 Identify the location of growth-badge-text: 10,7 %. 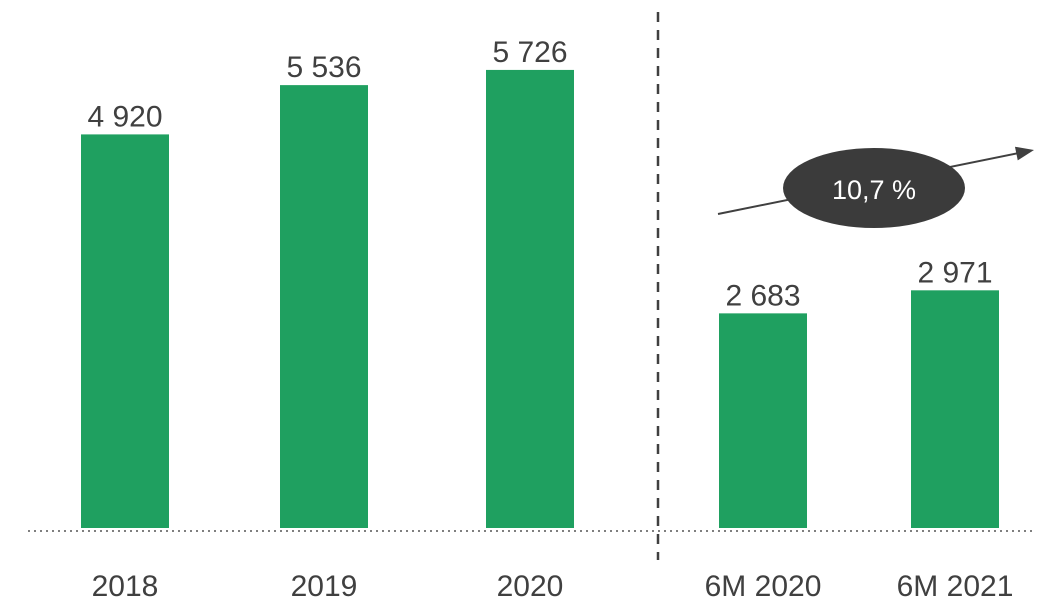
(874, 190).